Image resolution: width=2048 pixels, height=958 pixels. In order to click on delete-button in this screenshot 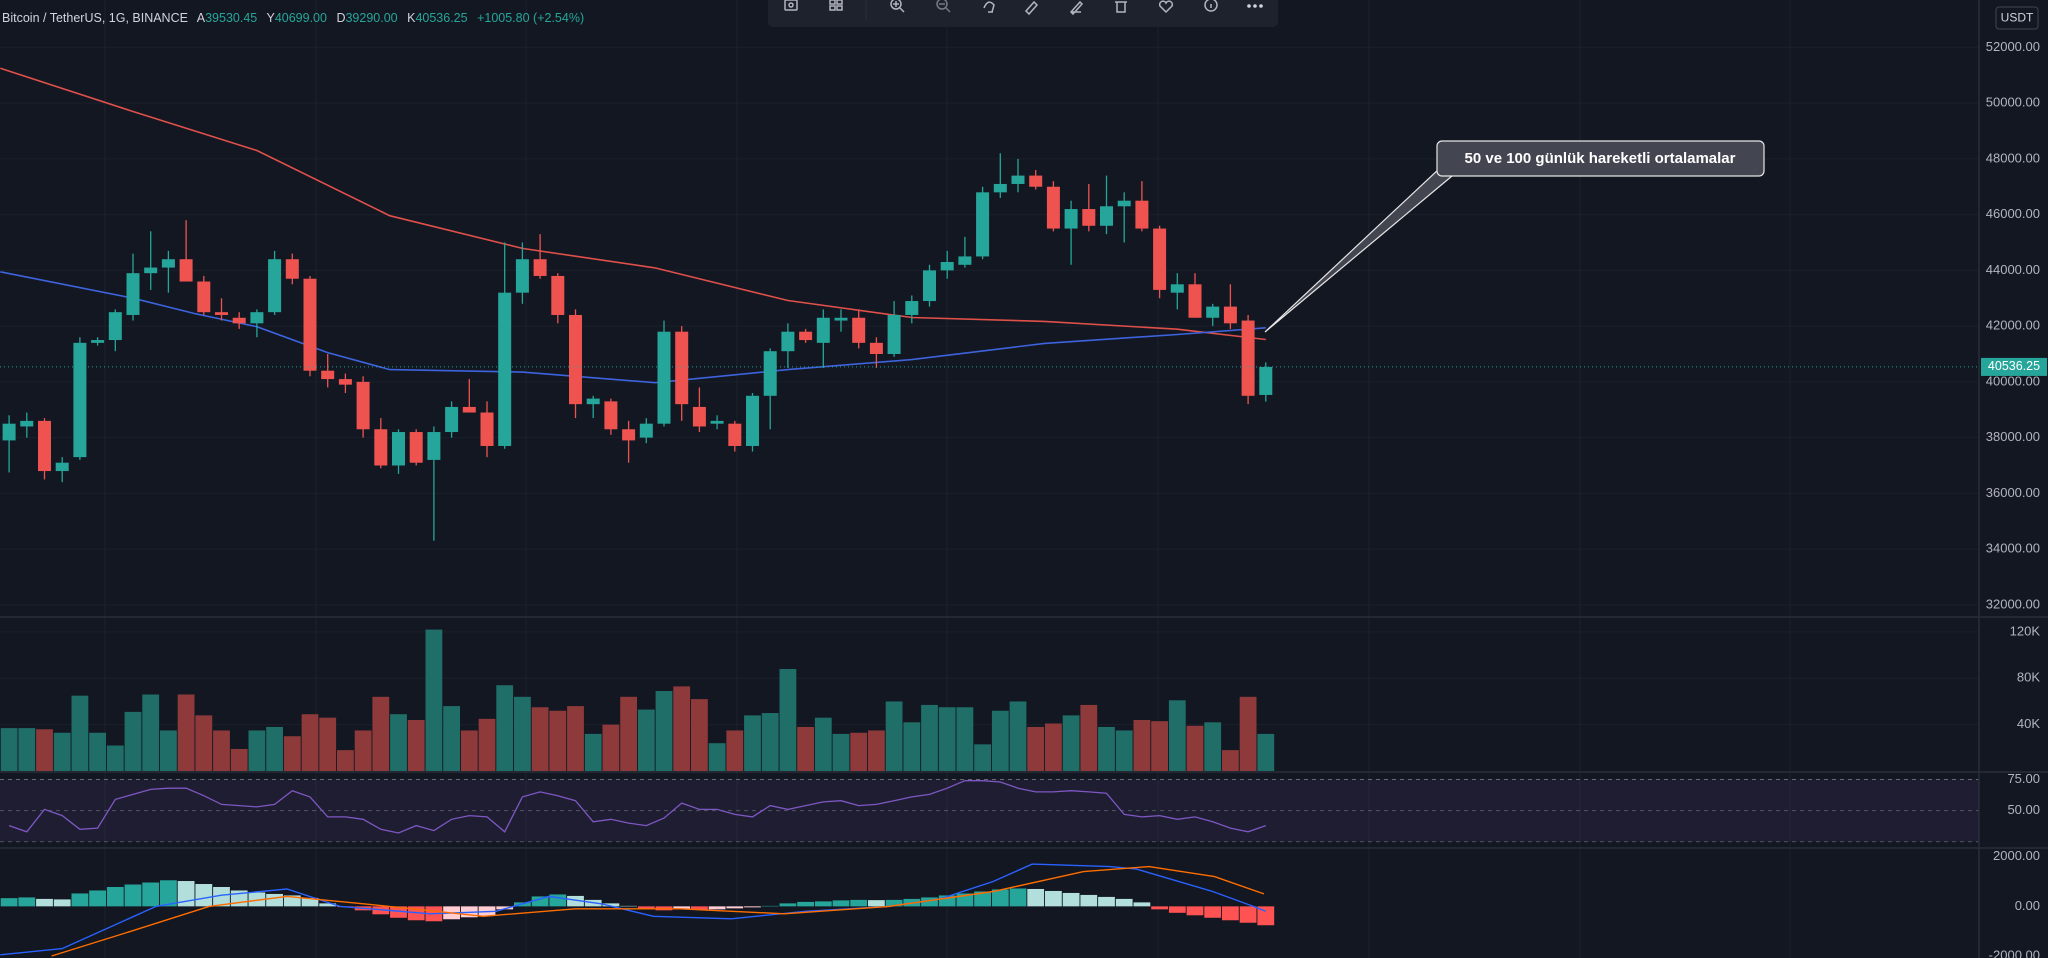, I will do `click(1121, 7)`.